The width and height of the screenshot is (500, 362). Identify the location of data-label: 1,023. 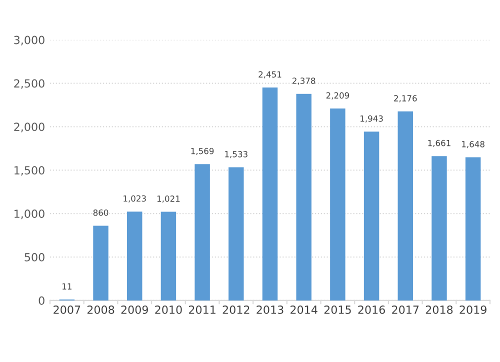
(135, 198).